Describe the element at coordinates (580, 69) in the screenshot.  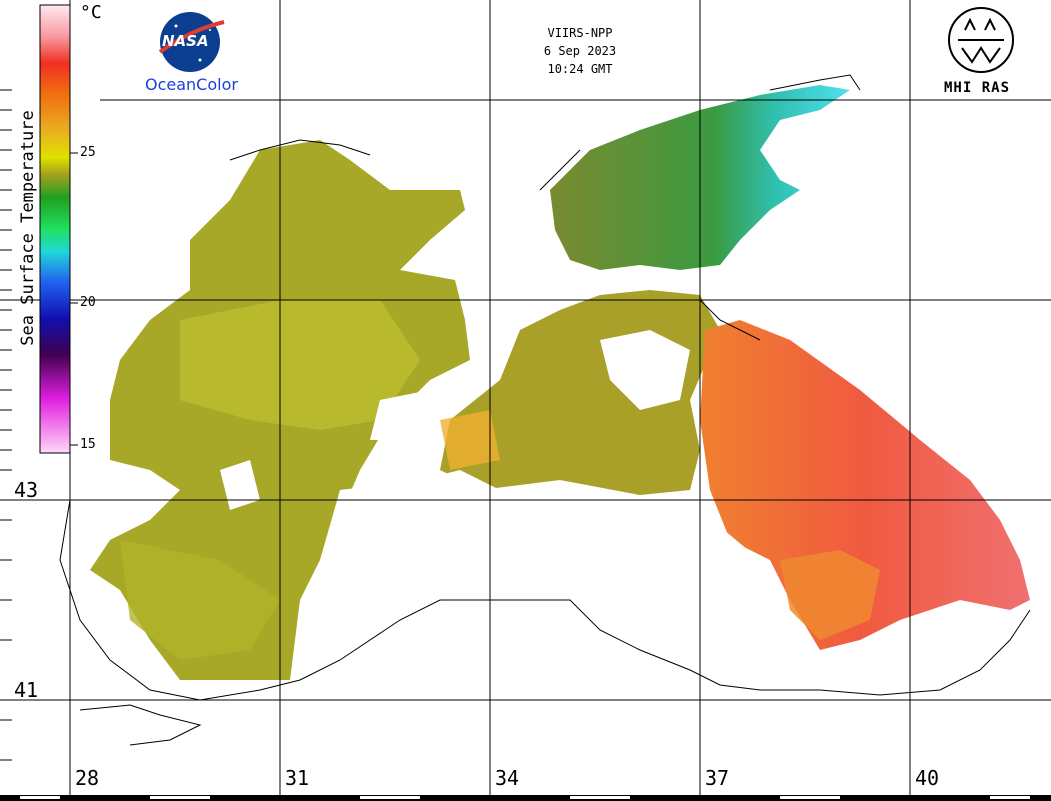
I see `time-label: 10:24 GMT` at that location.